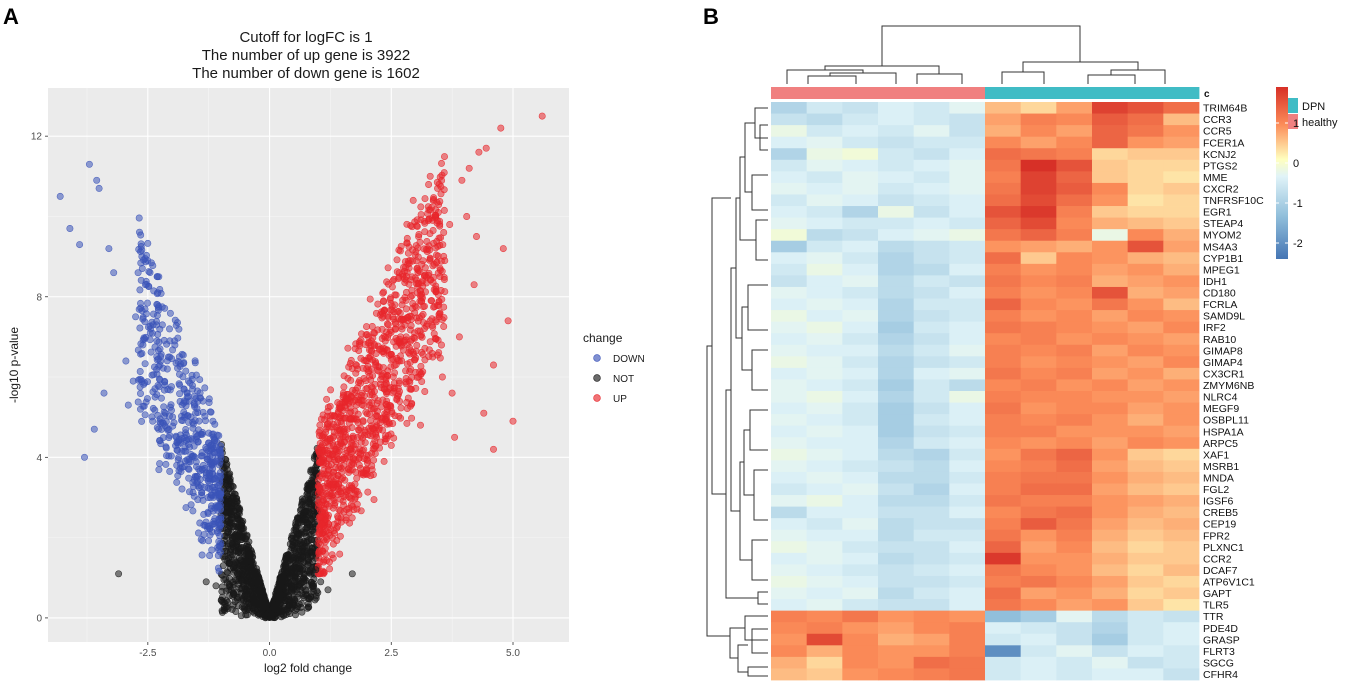 This screenshot has width=1368, height=684. Describe the element at coordinates (1225, 109) in the screenshot. I see `gene-label: TRIM64B` at that location.